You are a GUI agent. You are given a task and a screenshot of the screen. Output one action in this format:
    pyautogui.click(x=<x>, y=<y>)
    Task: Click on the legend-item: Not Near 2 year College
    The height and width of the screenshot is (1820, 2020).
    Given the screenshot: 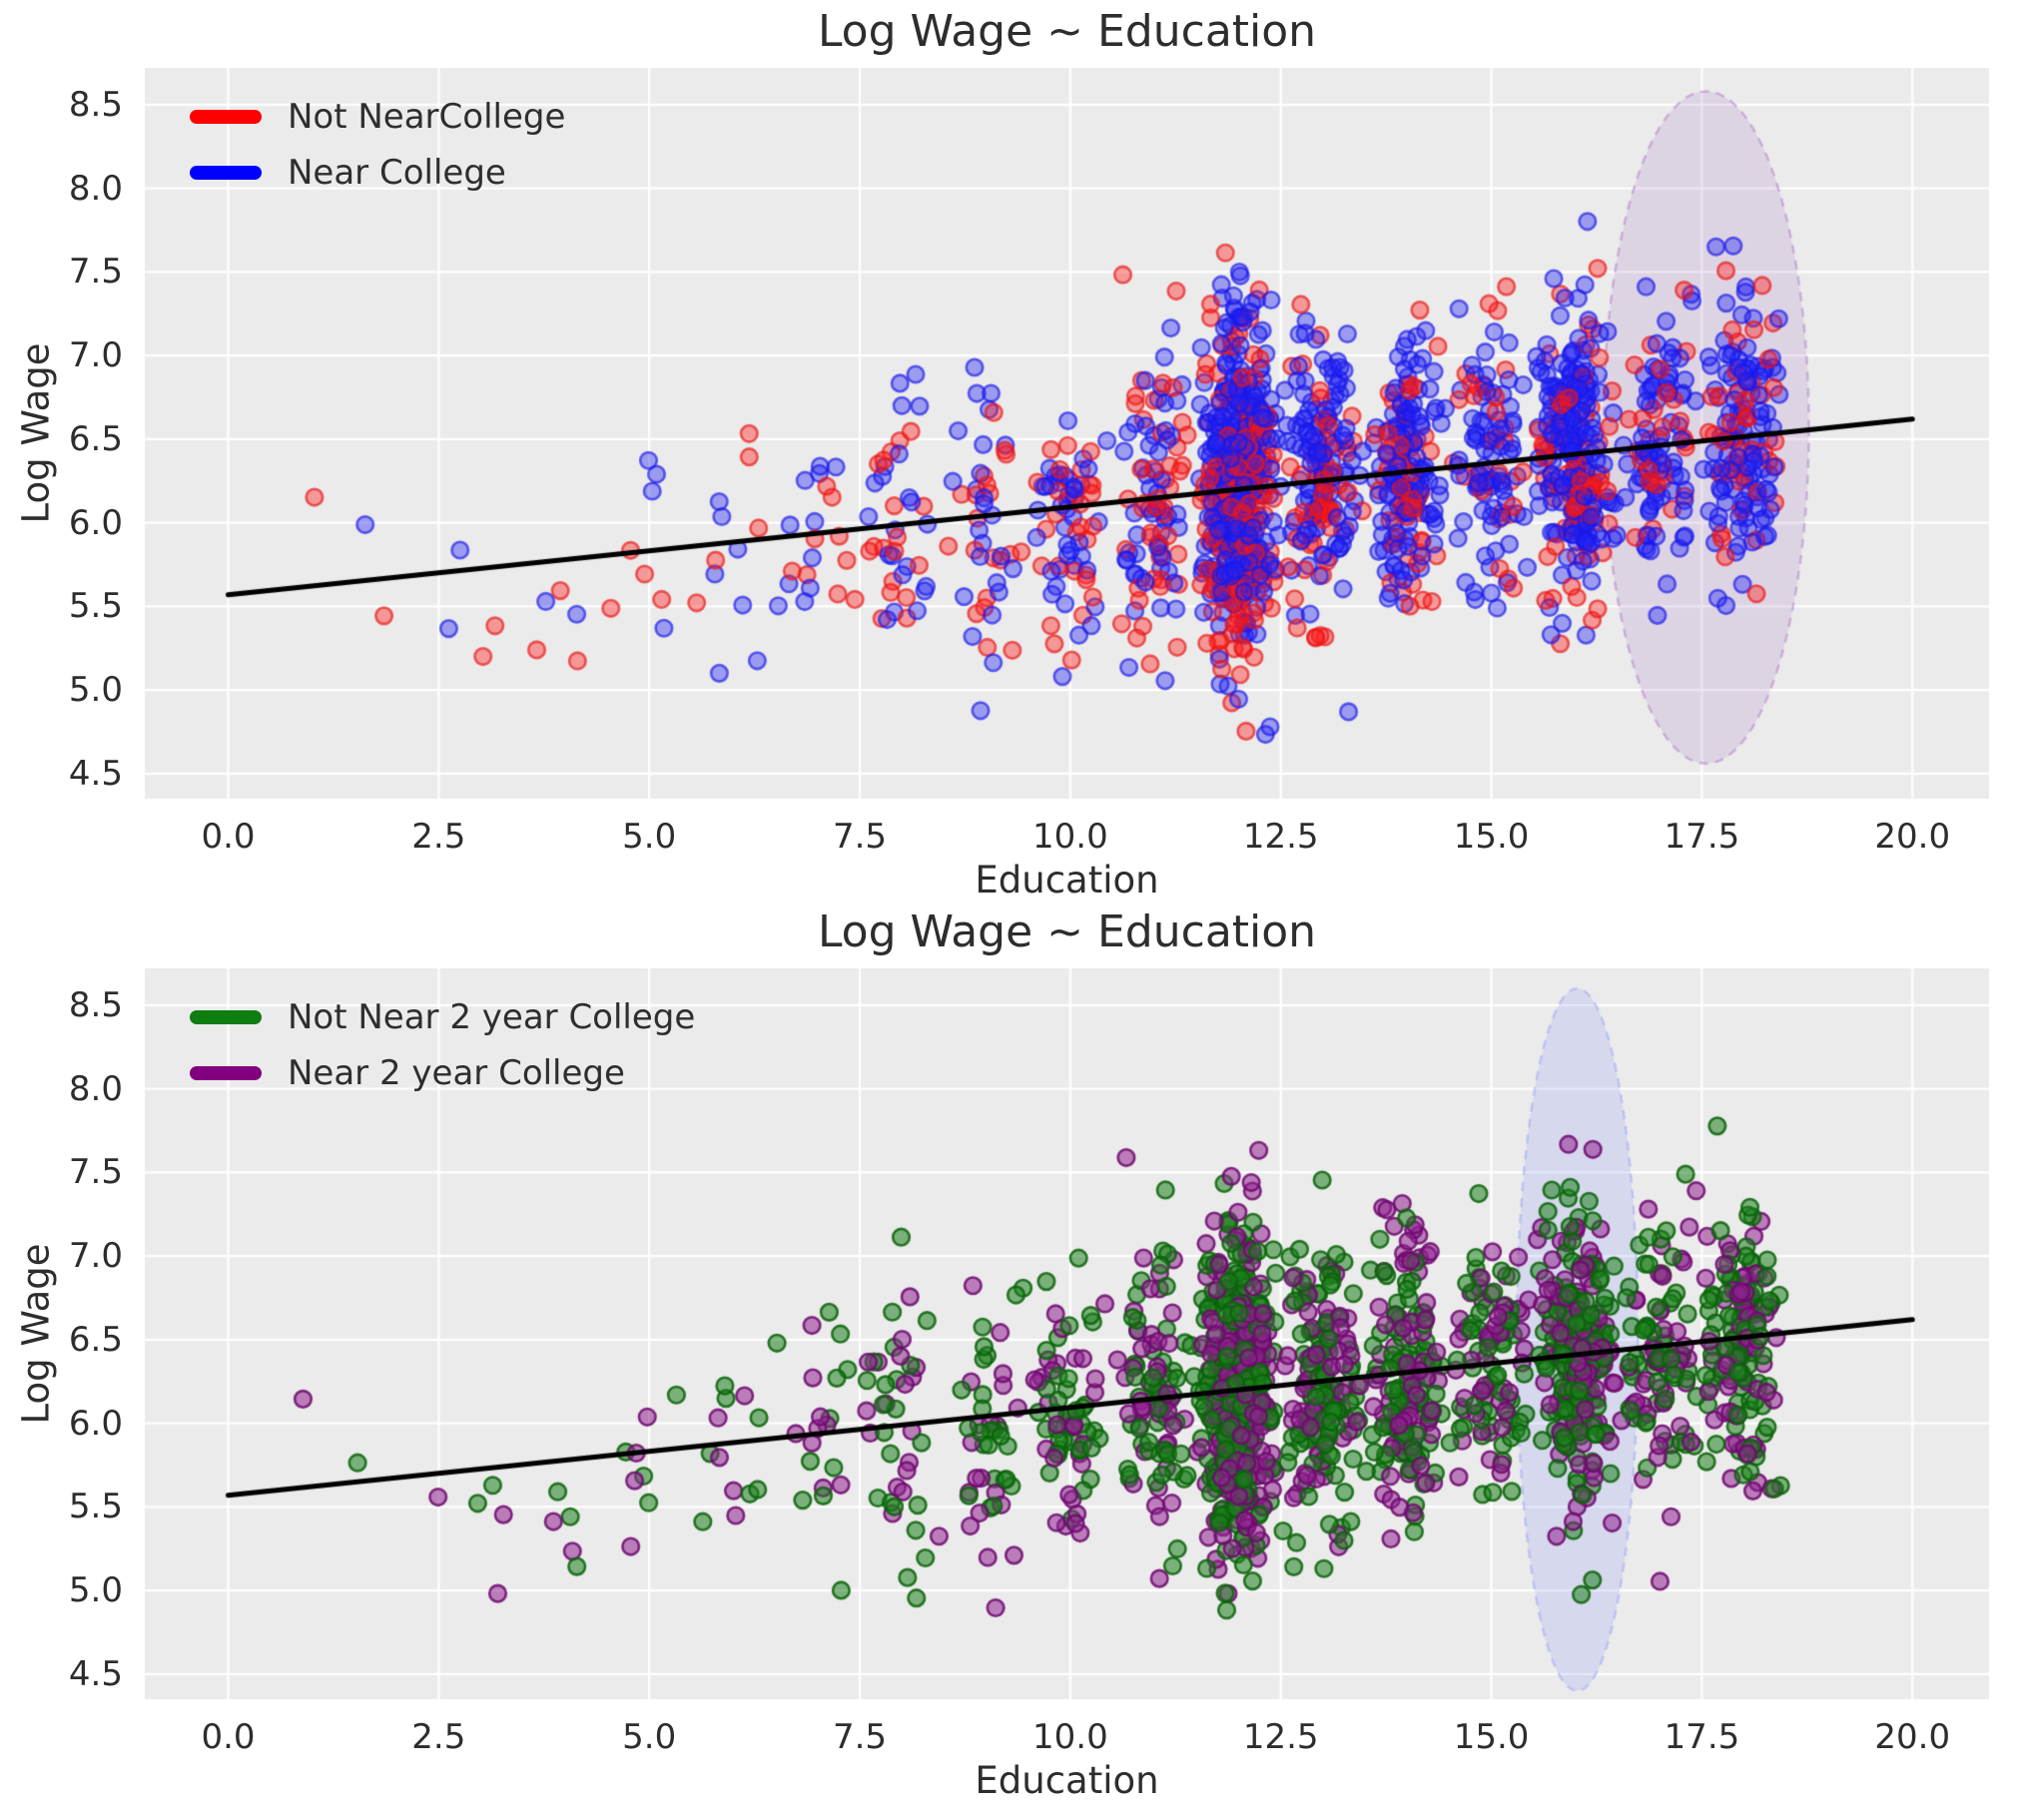 What is the action you would take?
    pyautogui.click(x=443, y=1017)
    